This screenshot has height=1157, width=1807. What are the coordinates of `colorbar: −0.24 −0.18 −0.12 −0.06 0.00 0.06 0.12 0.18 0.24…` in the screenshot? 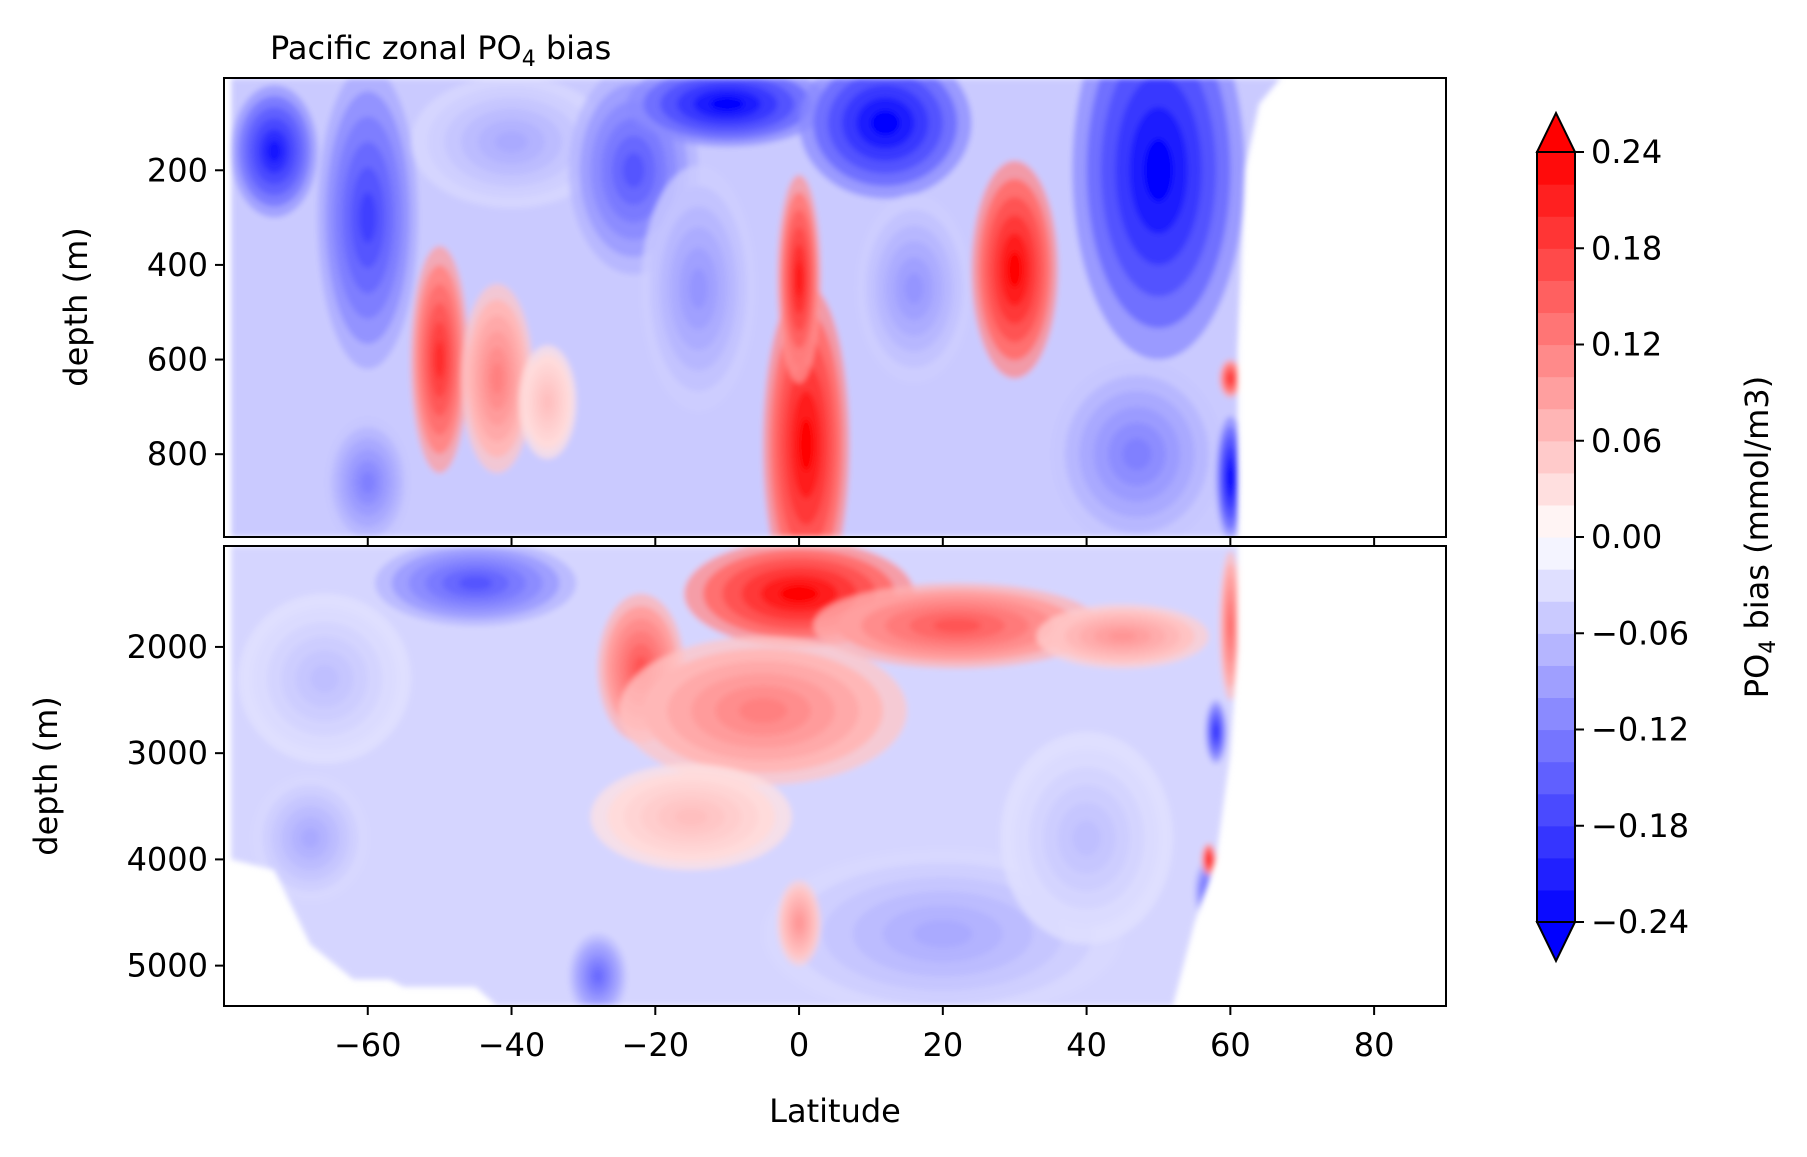 It's located at (1658, 537).